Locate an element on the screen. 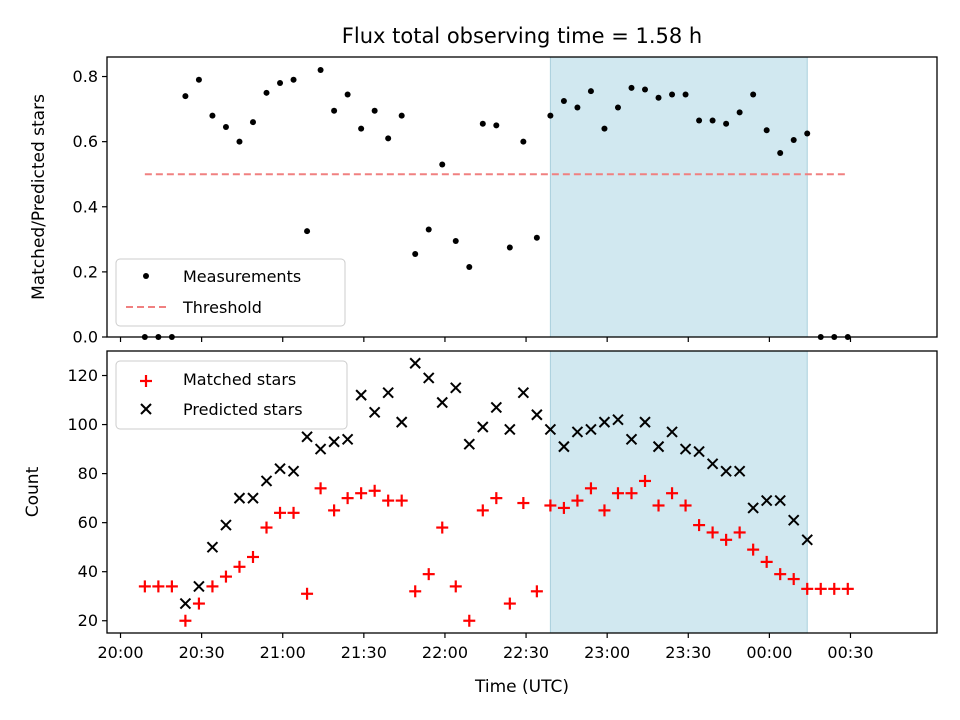  chart-title: Flux total observing time = 1.58 h is located at coordinates (522, 36).